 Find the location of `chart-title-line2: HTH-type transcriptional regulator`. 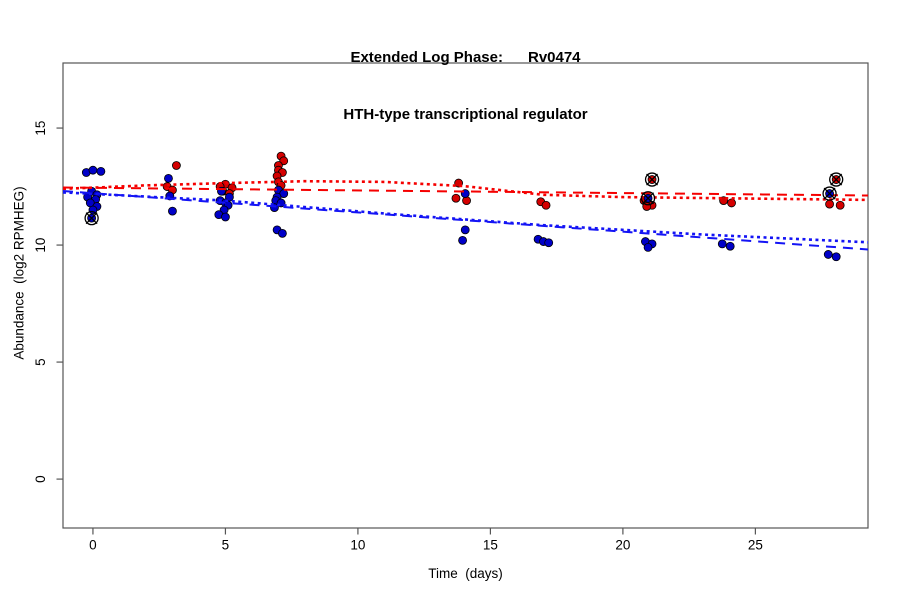

chart-title-line2: HTH-type transcriptional regulator is located at coordinates (465, 114).